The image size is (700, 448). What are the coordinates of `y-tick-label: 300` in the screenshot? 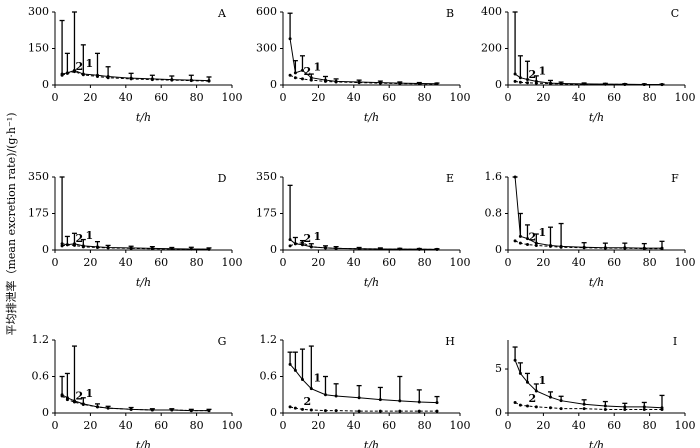 It's located at (266, 48).